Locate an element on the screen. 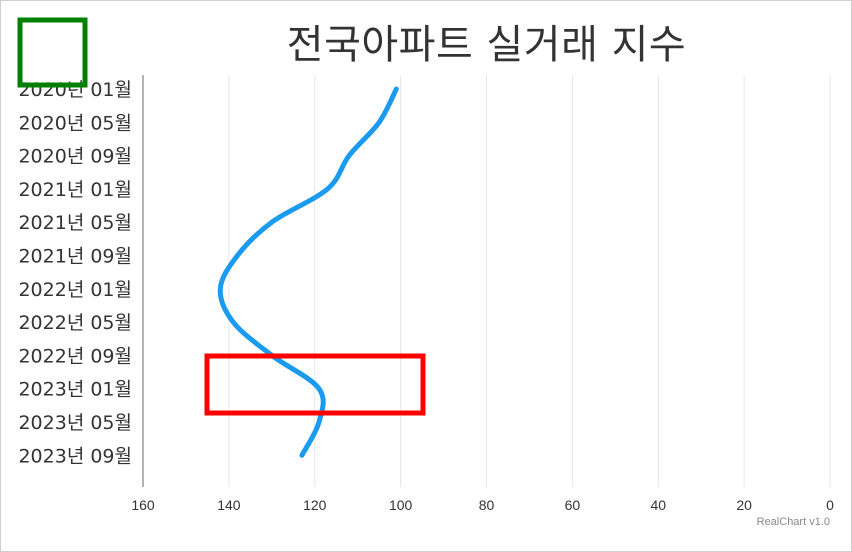 This screenshot has height=552, width=852. y-tick-label: 2021년 09월 is located at coordinates (75, 257).